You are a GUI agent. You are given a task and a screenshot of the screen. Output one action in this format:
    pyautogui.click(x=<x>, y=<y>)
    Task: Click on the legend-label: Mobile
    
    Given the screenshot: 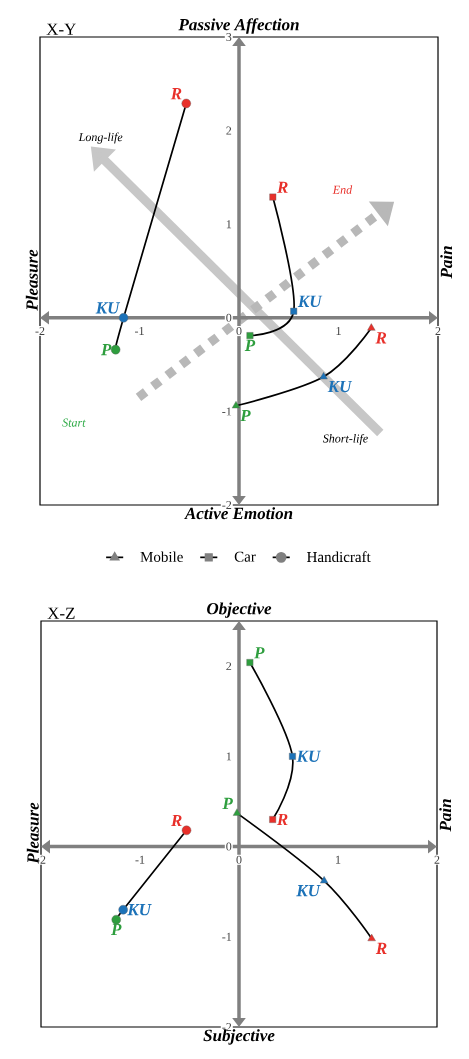 What is the action you would take?
    pyautogui.click(x=161, y=556)
    